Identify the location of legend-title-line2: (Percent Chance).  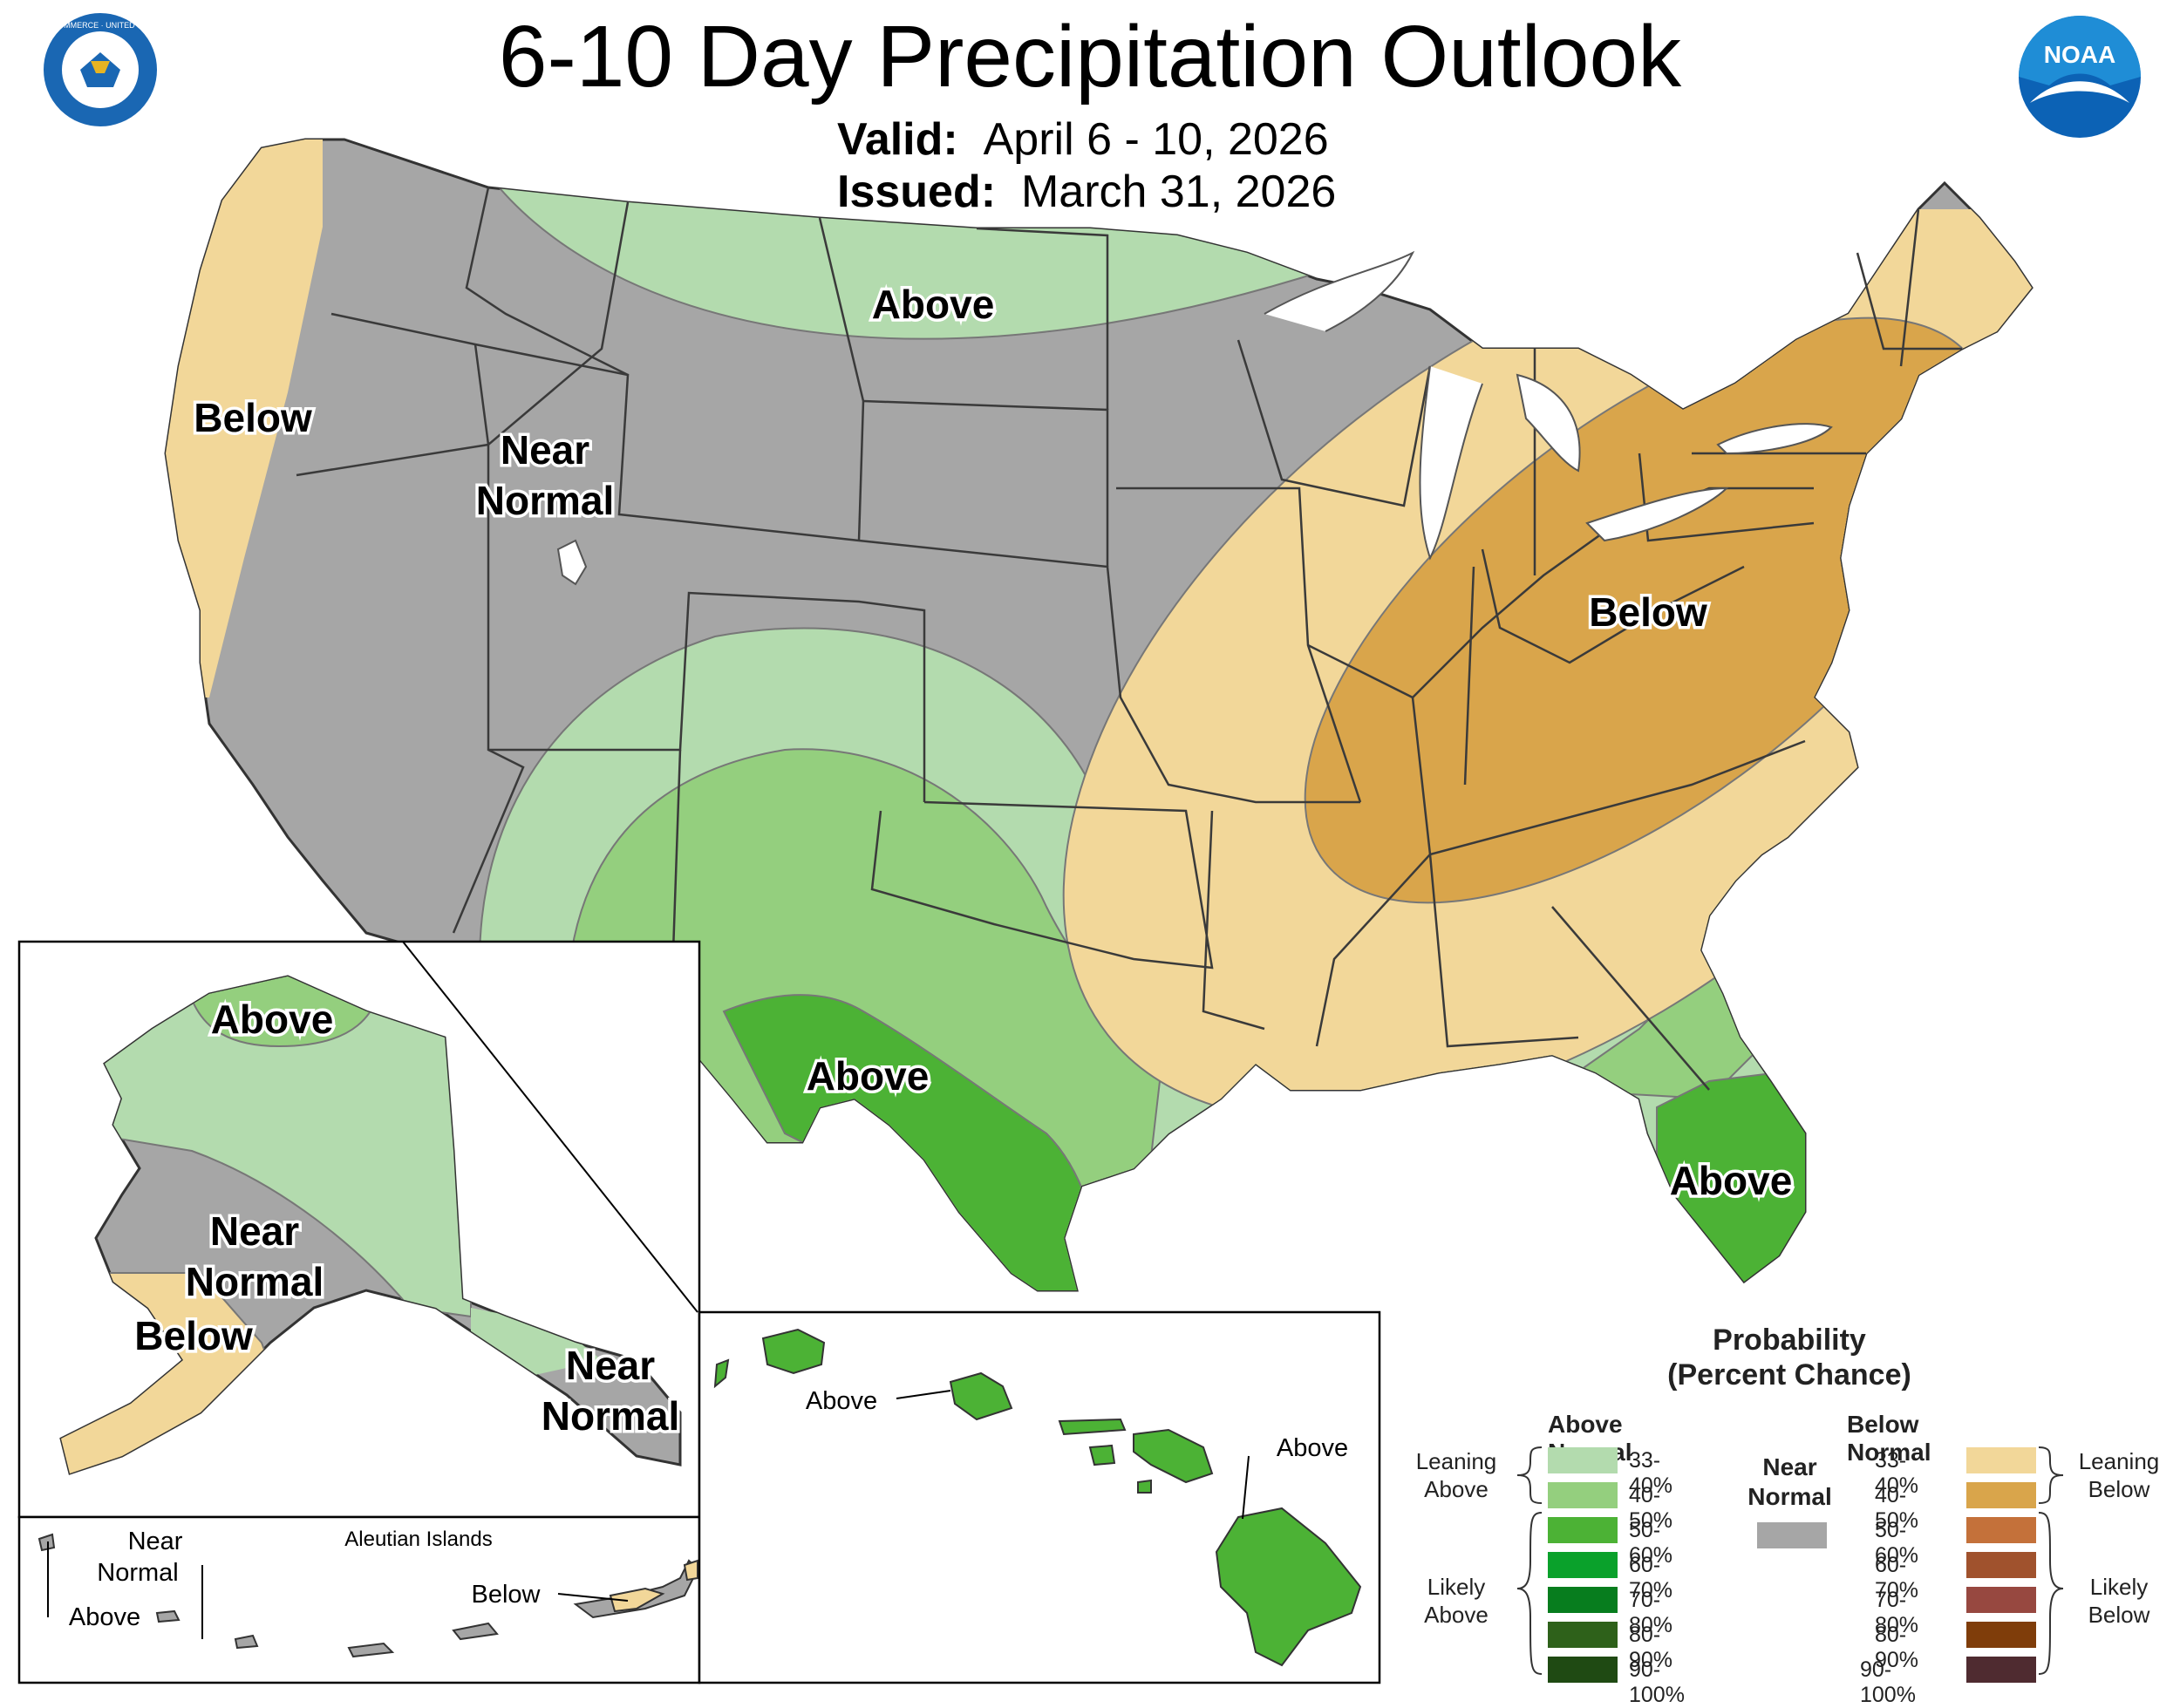
(1789, 1375).